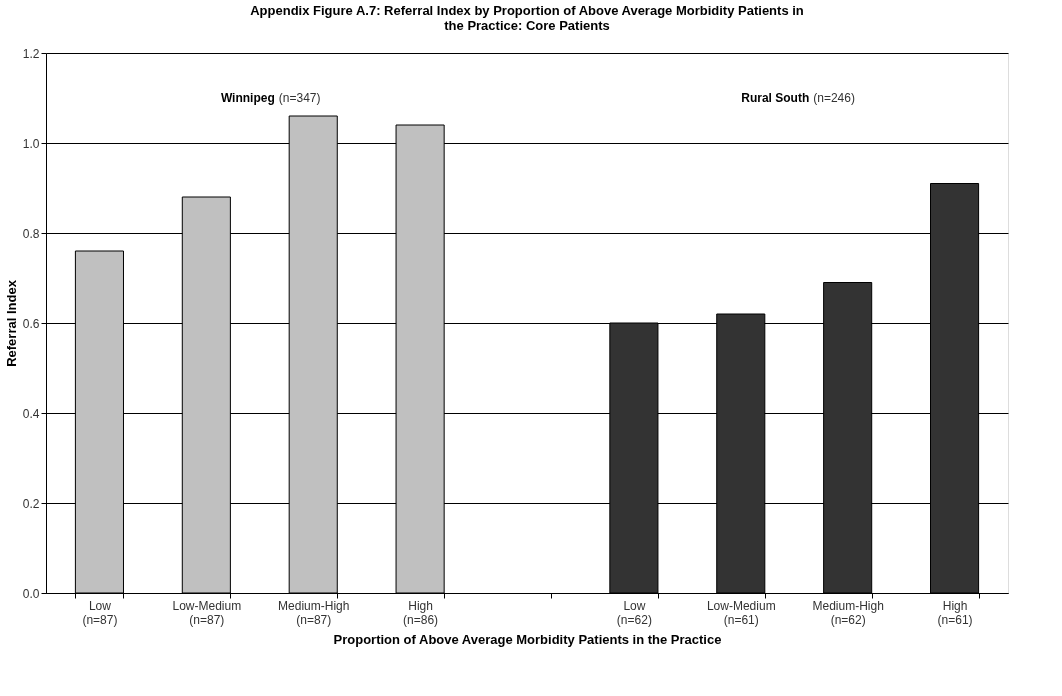 The height and width of the screenshot is (696, 1062). I want to click on x-tick-label: Low (n=62), so click(634, 612).